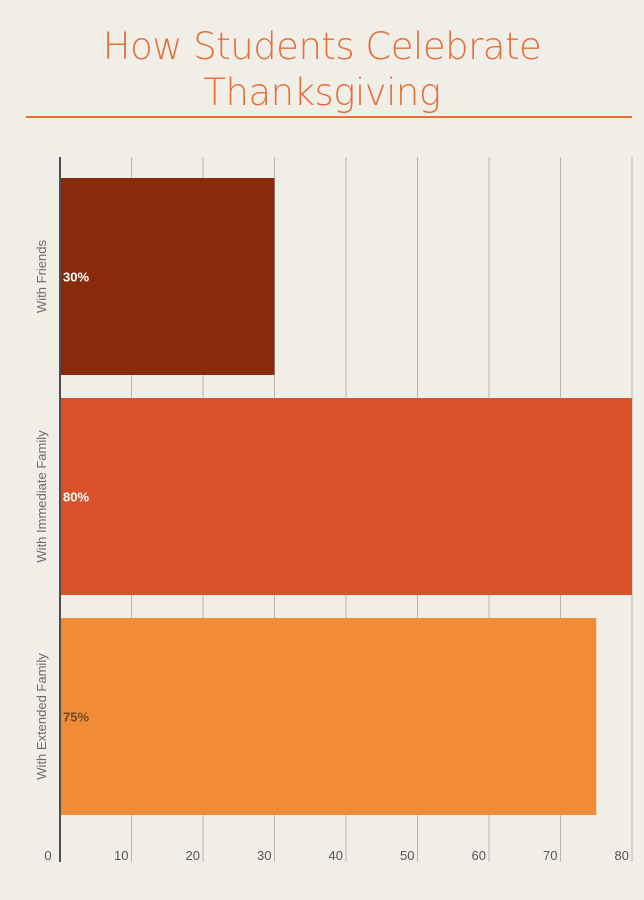 This screenshot has width=644, height=900. Describe the element at coordinates (329, 117) in the screenshot. I see `title-underline` at that location.